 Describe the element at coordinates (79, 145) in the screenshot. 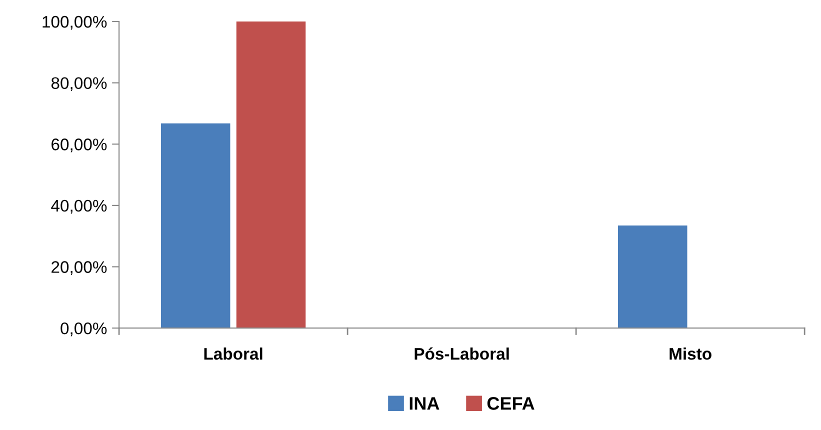

I see `y-tick-label: 60,00%` at that location.